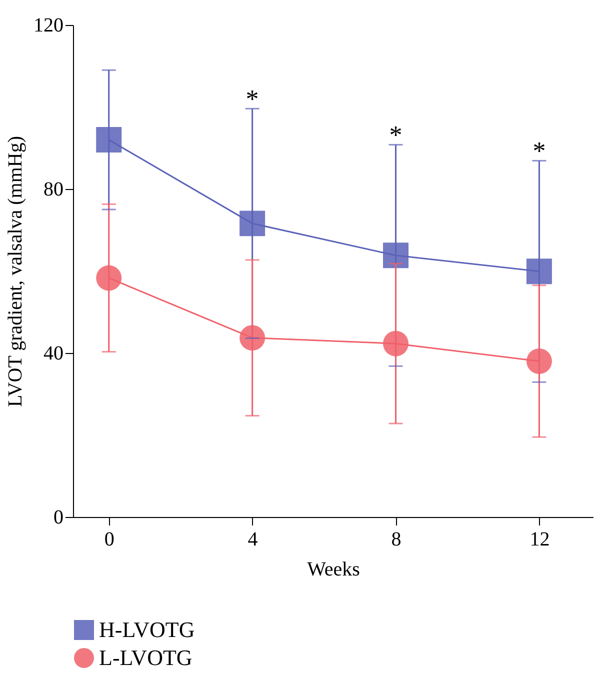 Image resolution: width=600 pixels, height=691 pixels. What do you see at coordinates (396, 539) in the screenshot?
I see `x-tick-label: 8` at bounding box center [396, 539].